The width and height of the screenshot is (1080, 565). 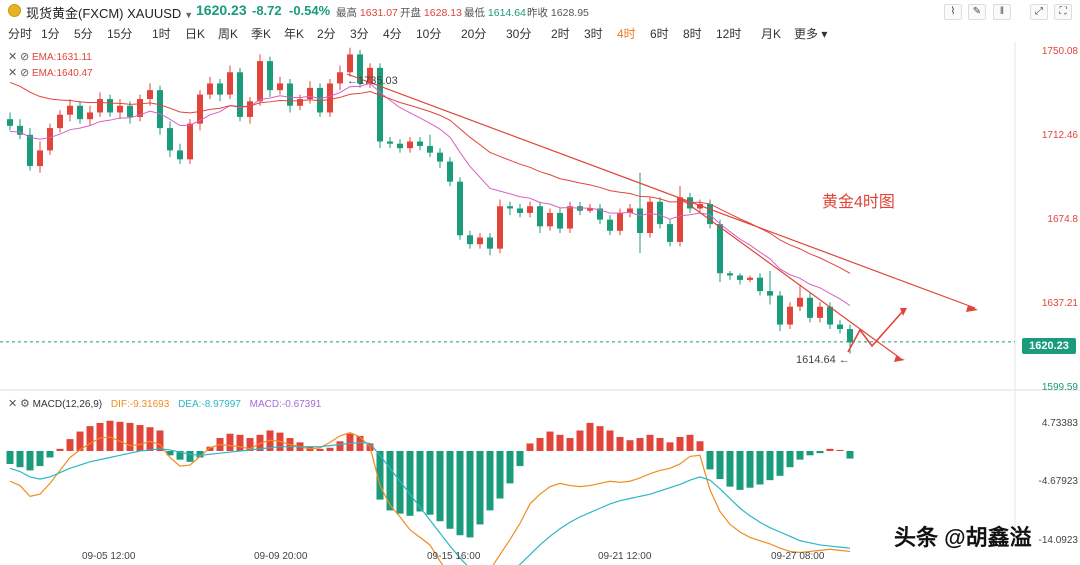 I want to click on tab-11: 4分, so click(x=392, y=34).